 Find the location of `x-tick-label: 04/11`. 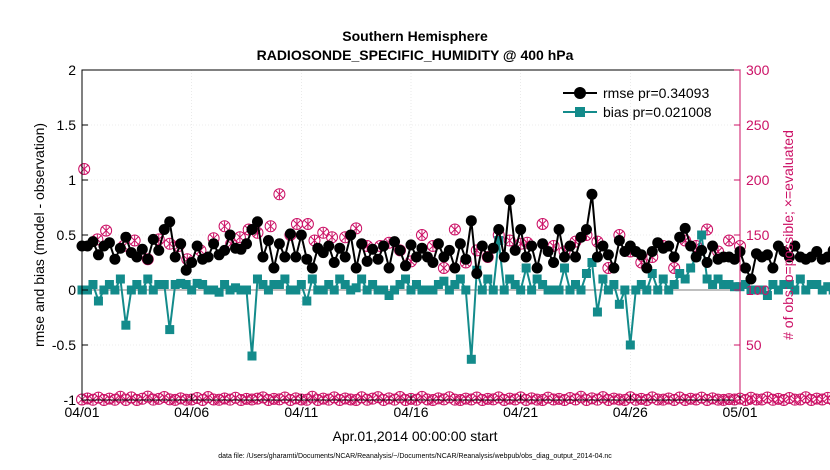

x-tick-label: 04/11 is located at coordinates (301, 412).